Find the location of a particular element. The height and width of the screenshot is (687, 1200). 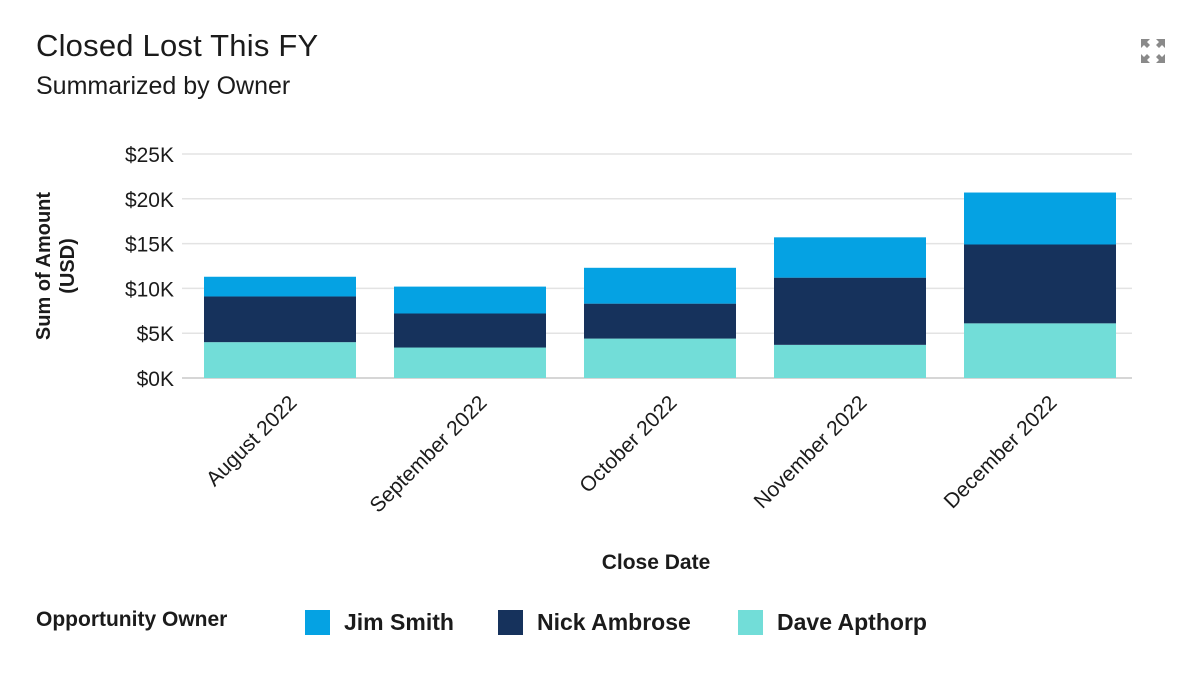

expand-button is located at coordinates (1153, 51).